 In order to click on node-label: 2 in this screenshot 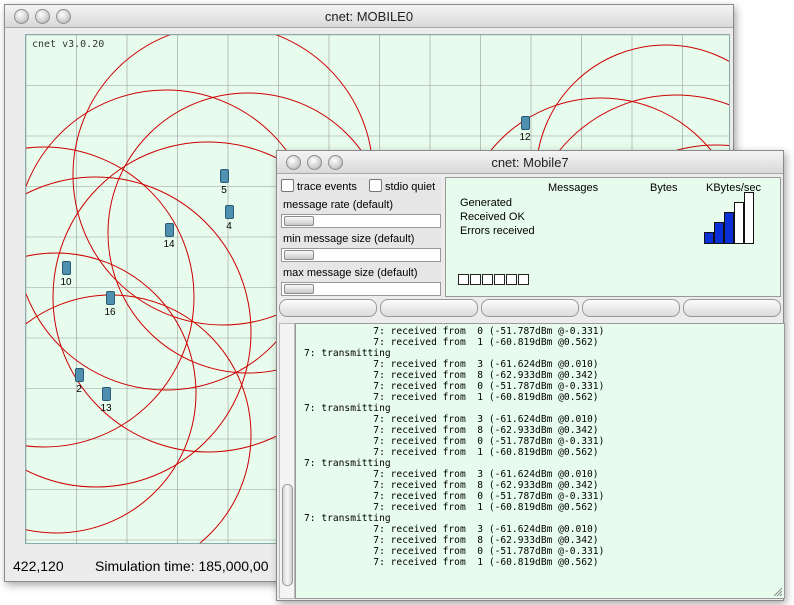, I will do `click(79, 389)`.